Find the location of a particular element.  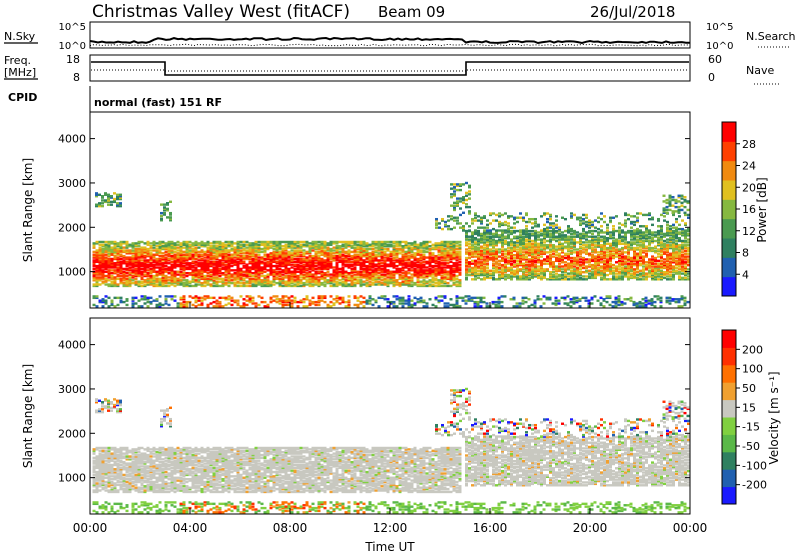

nsky-tick-bottom: 10^0 is located at coordinates (72, 46).